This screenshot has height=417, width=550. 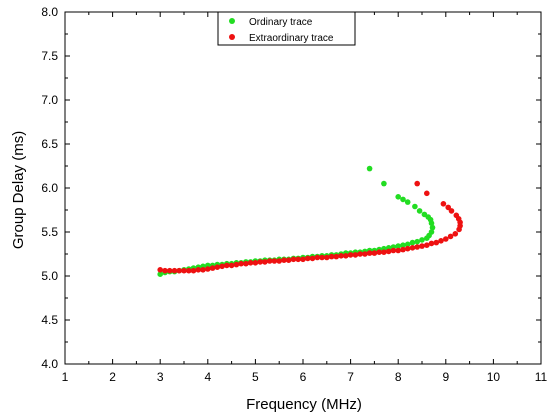 What do you see at coordinates (350, 377) in the screenshot?
I see `x-tick-label: 7` at bounding box center [350, 377].